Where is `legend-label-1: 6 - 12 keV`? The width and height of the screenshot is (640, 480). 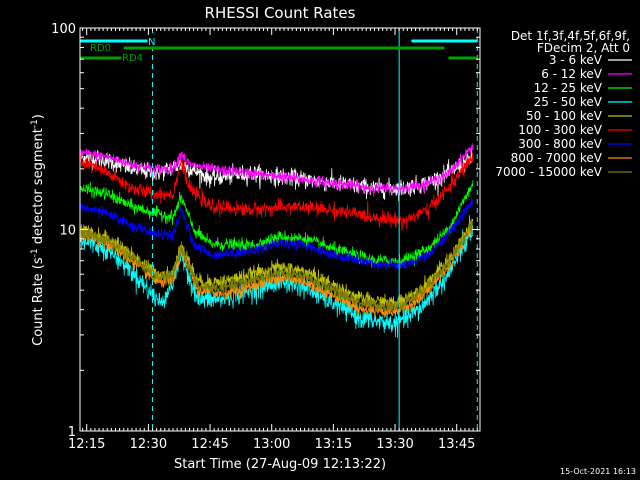
legend-label-1: 6 - 12 keV is located at coordinates (572, 74).